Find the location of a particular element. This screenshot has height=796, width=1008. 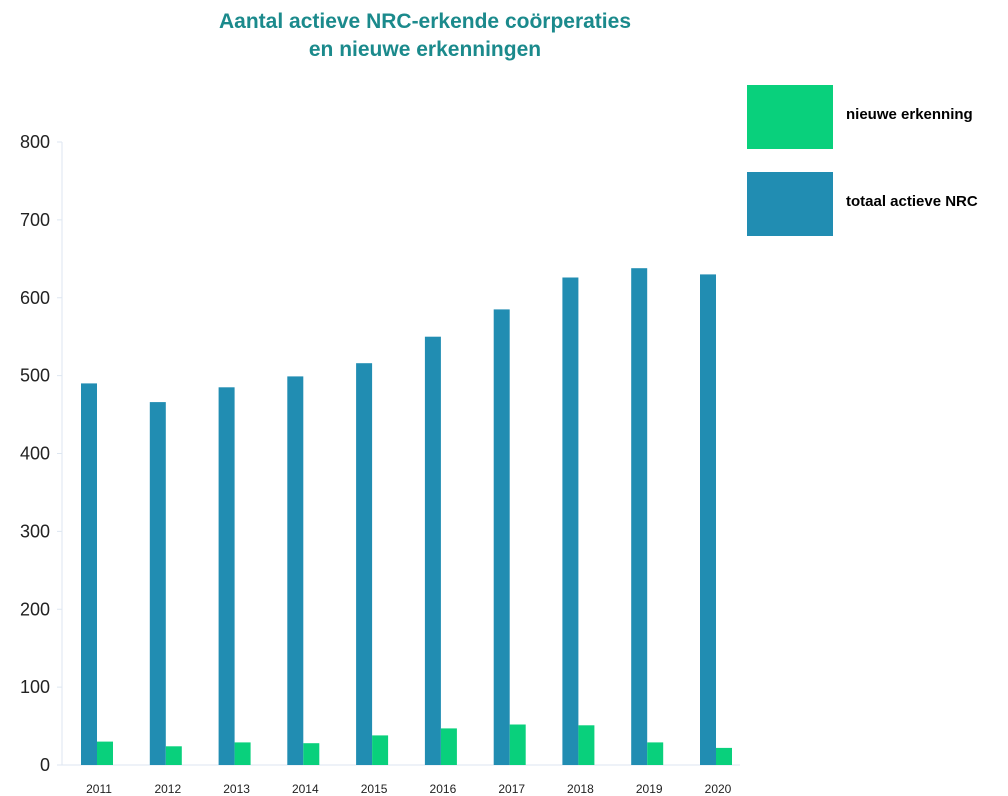

y-tick-label: 0 is located at coordinates (45, 765).